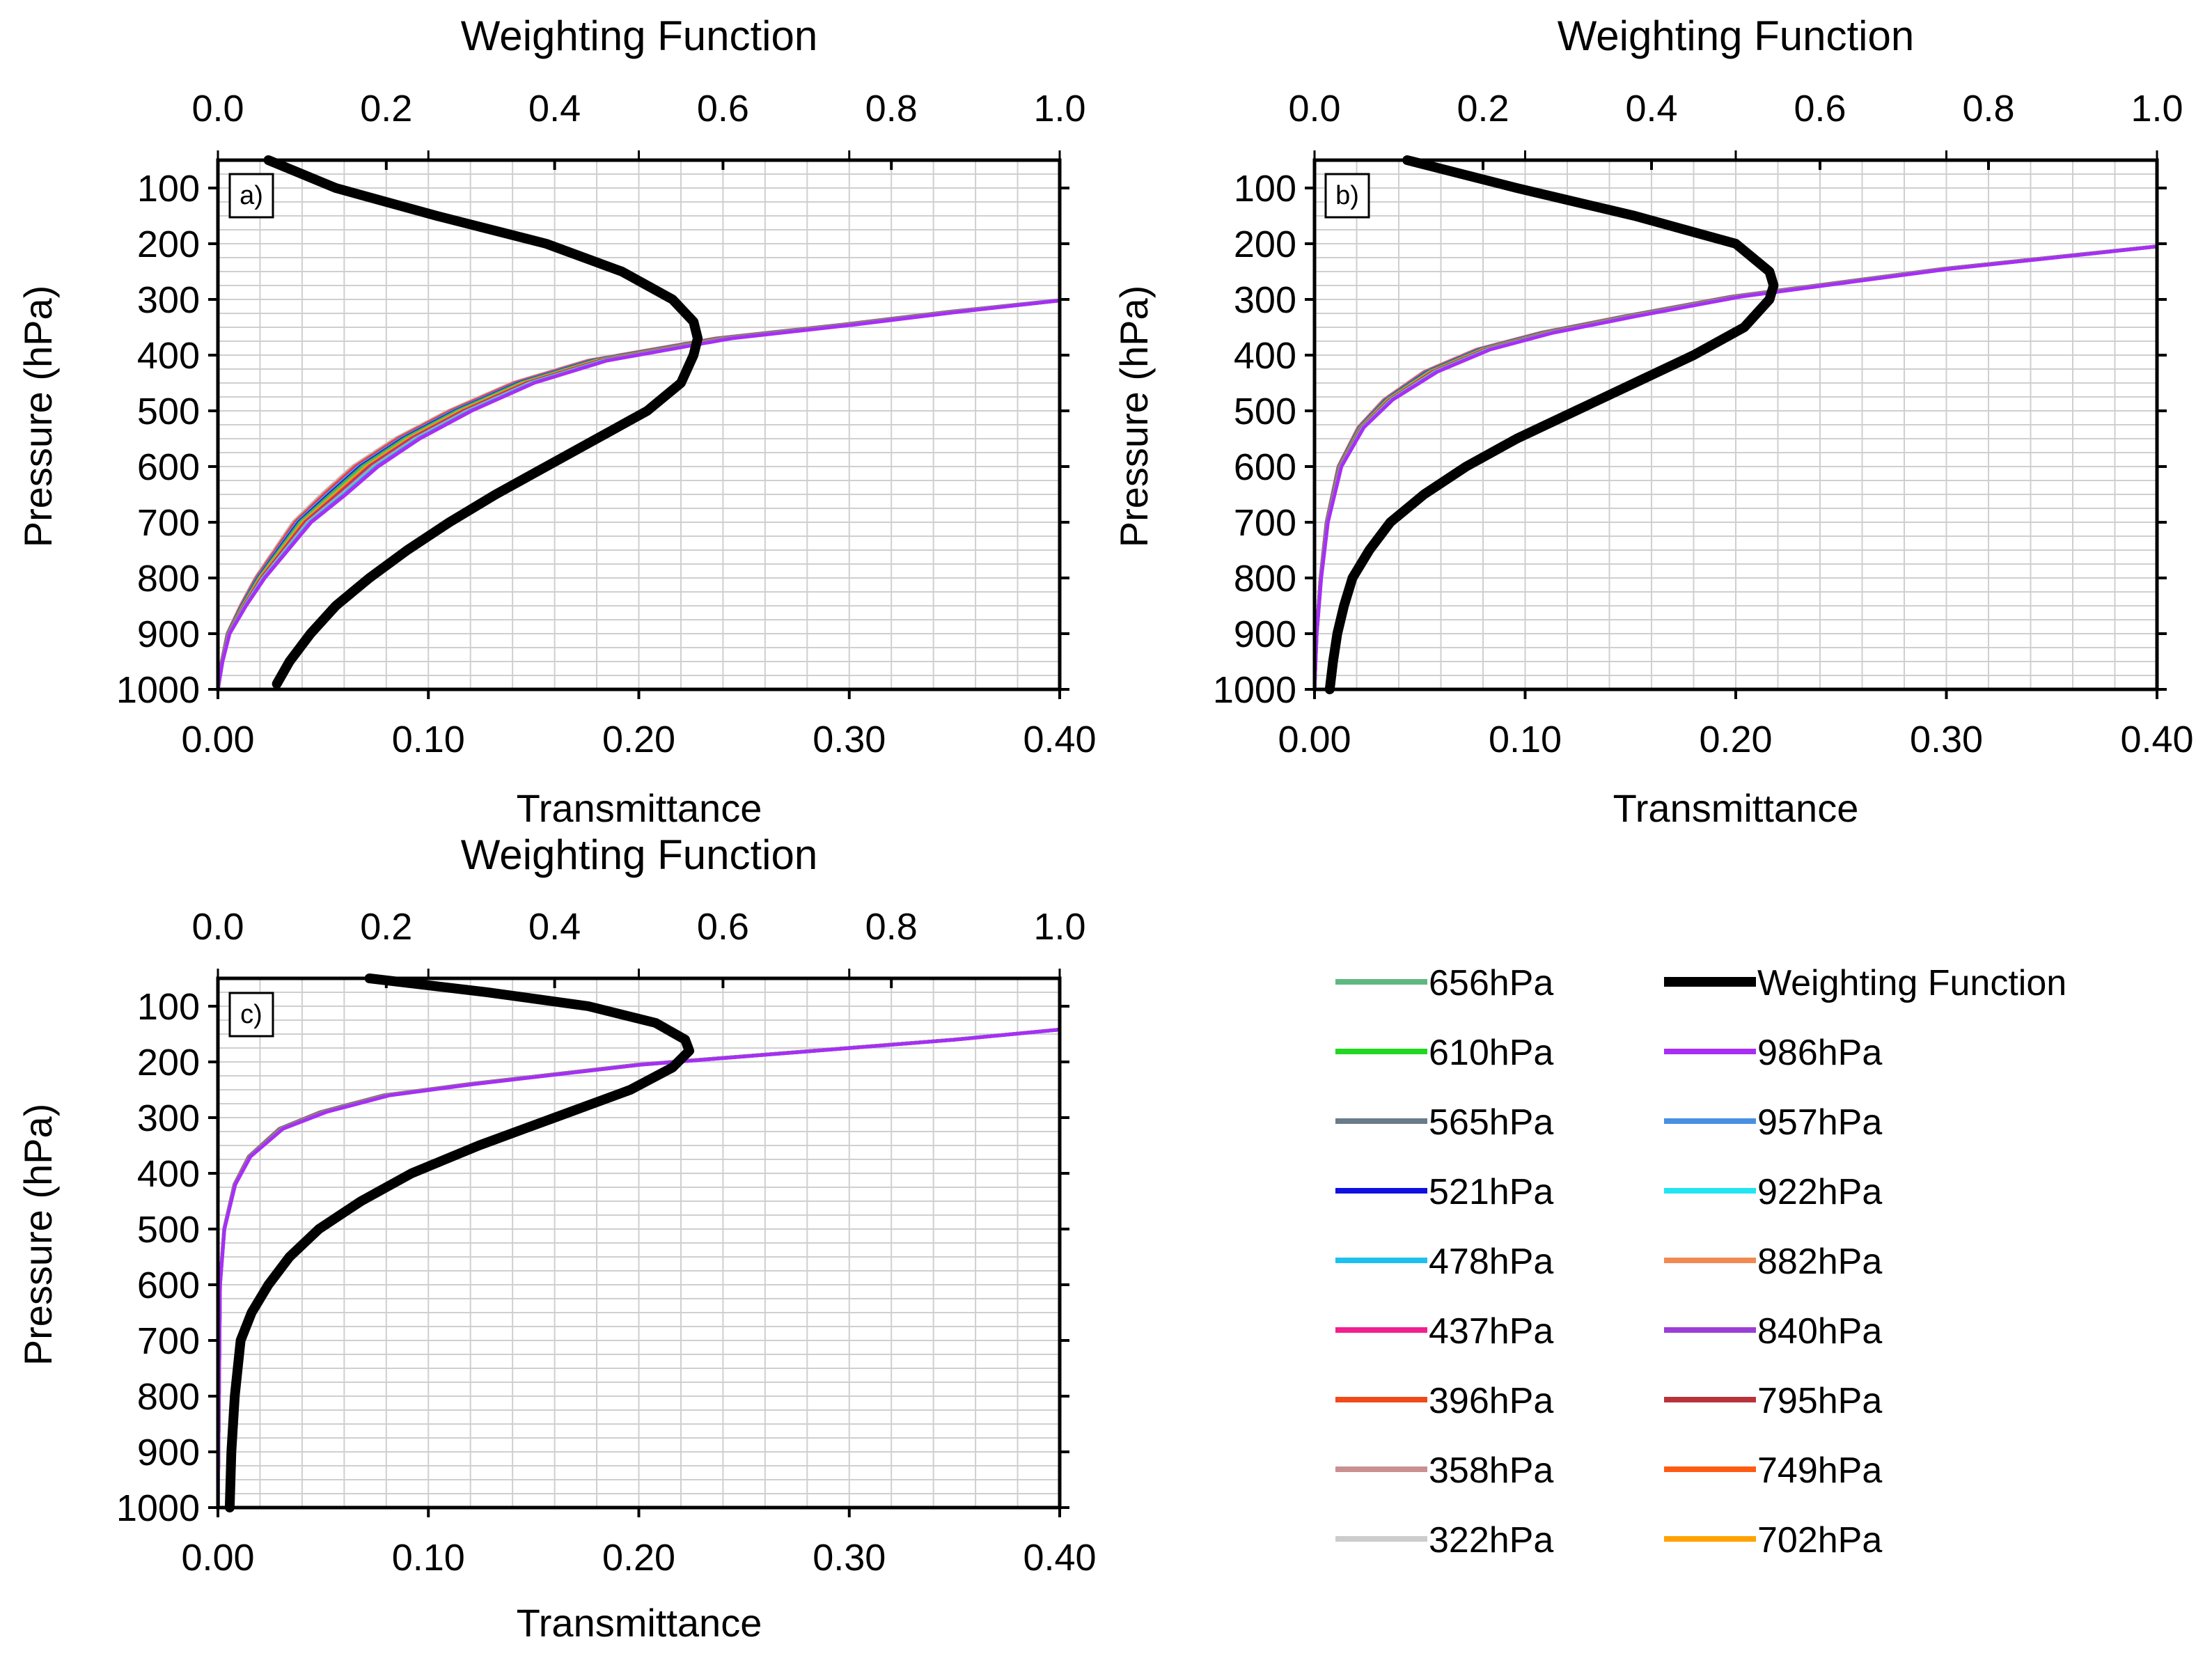 This screenshot has width=2212, height=1674. Describe the element at coordinates (1491, 1471) in the screenshot. I see `legend-label: 358hPa` at that location.